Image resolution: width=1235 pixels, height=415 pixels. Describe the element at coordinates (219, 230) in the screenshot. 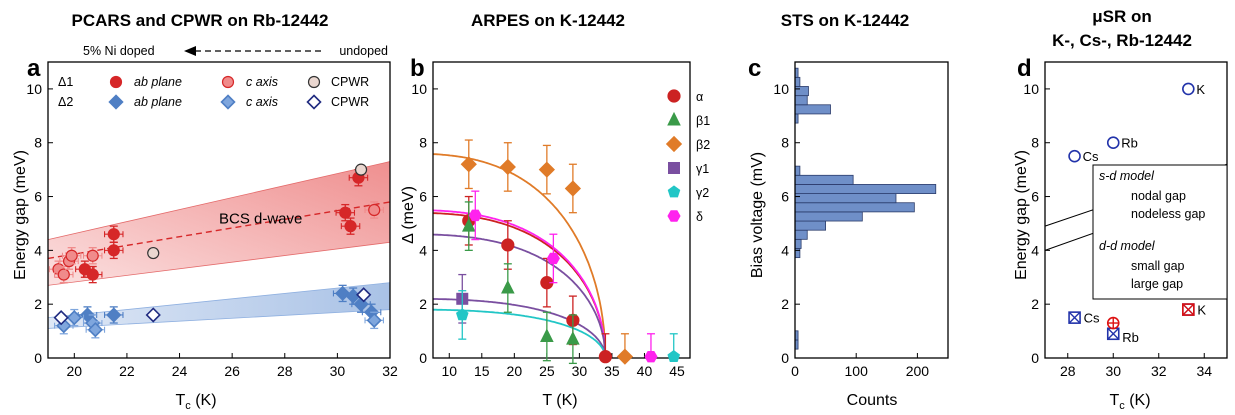

I see `delta1-bcs-center-line` at that location.